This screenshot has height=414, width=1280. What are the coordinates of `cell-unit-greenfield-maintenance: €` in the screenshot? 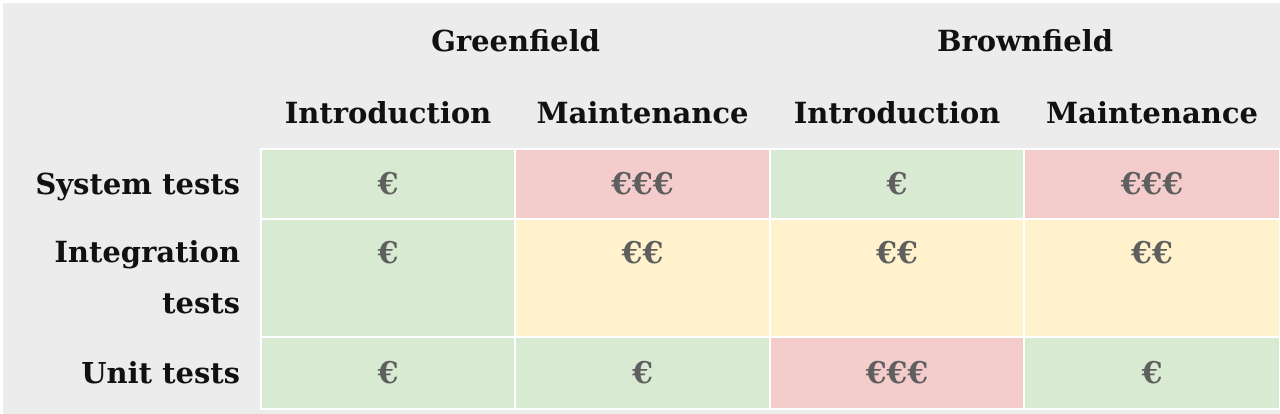 It's located at (642, 373).